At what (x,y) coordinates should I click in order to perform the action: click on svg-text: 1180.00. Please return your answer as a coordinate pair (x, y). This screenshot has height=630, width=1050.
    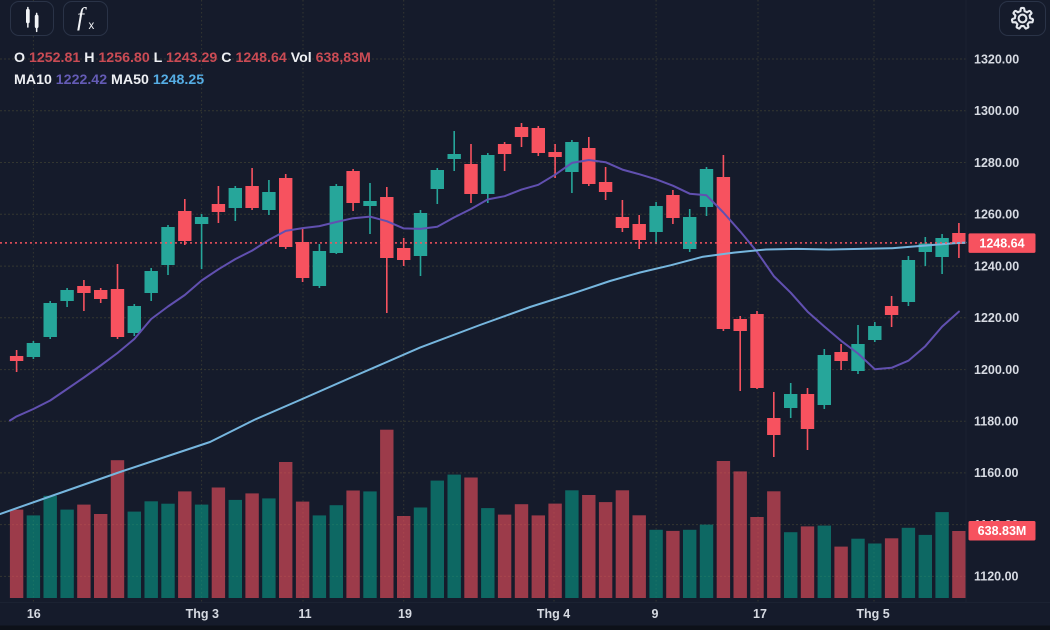
    Looking at the image, I should click on (996, 422).